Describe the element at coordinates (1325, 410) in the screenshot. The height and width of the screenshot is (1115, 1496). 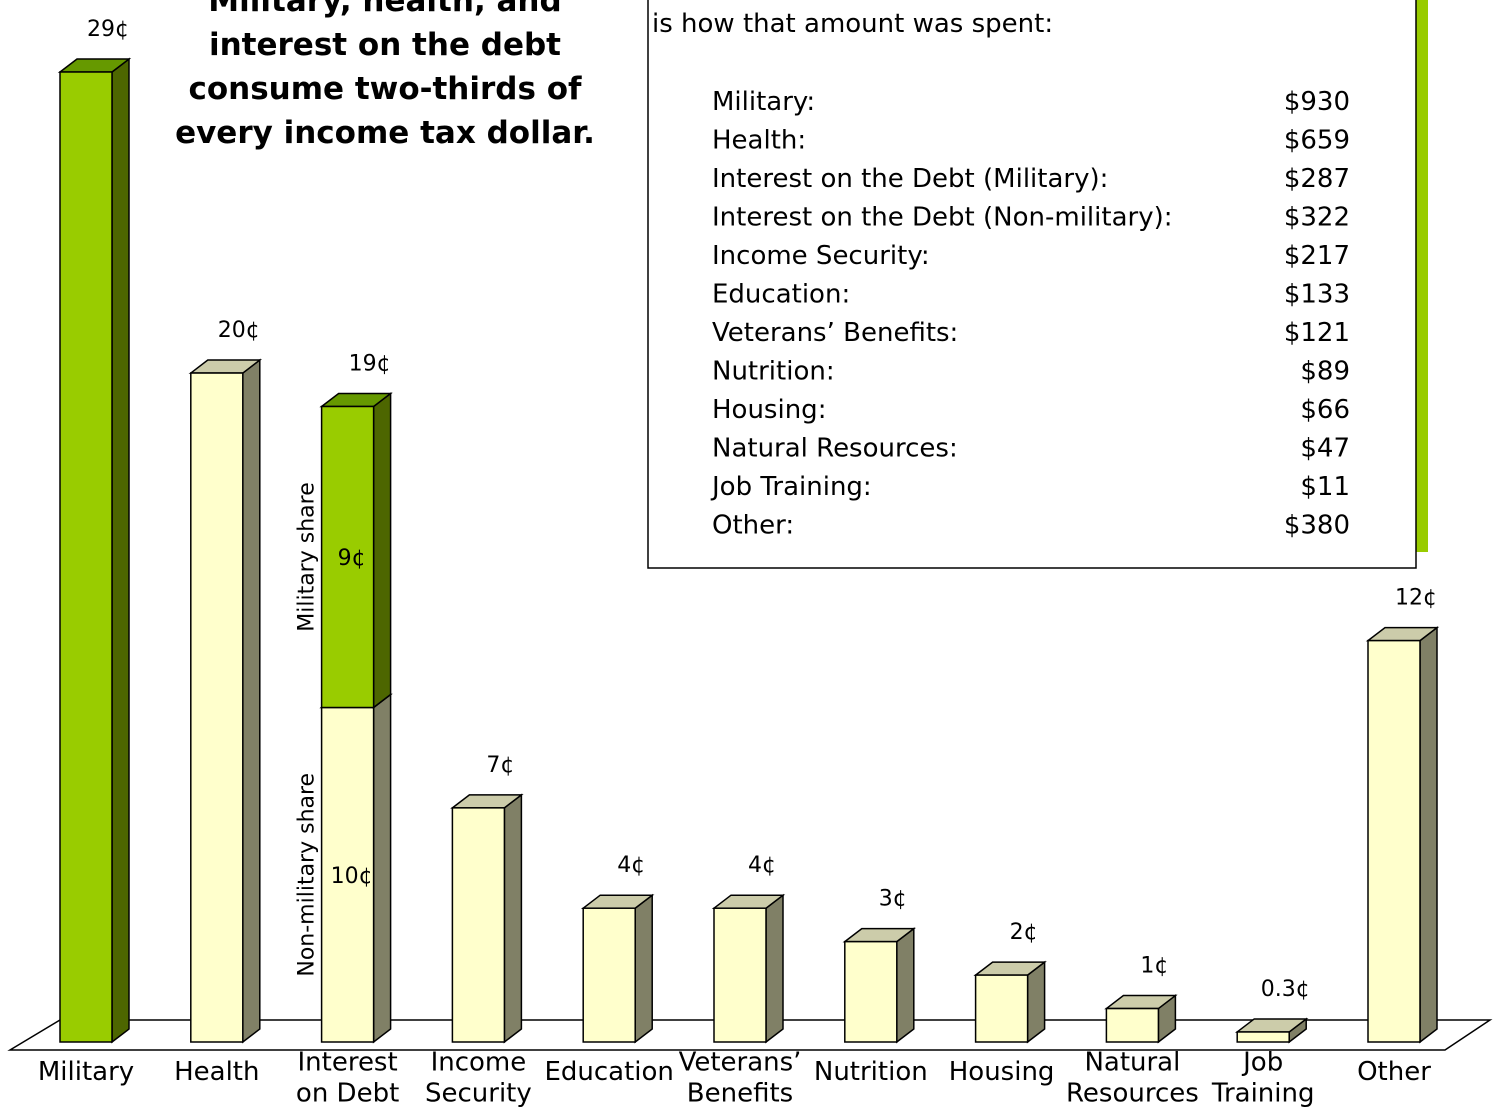
I see `row-amount: $66` at that location.